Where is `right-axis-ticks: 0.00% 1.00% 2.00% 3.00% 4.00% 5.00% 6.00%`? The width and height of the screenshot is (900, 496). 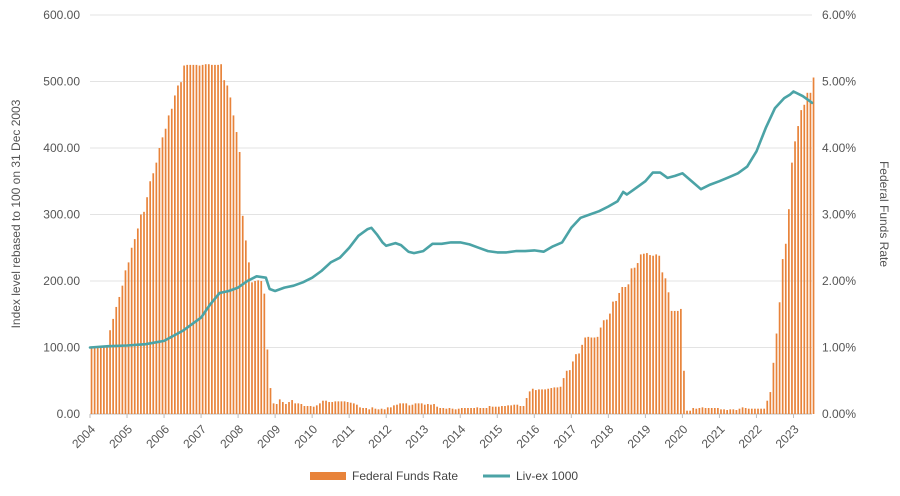 right-axis-ticks: 0.00% 1.00% 2.00% 3.00% 4.00% 5.00% 6.00% is located at coordinates (839, 214).